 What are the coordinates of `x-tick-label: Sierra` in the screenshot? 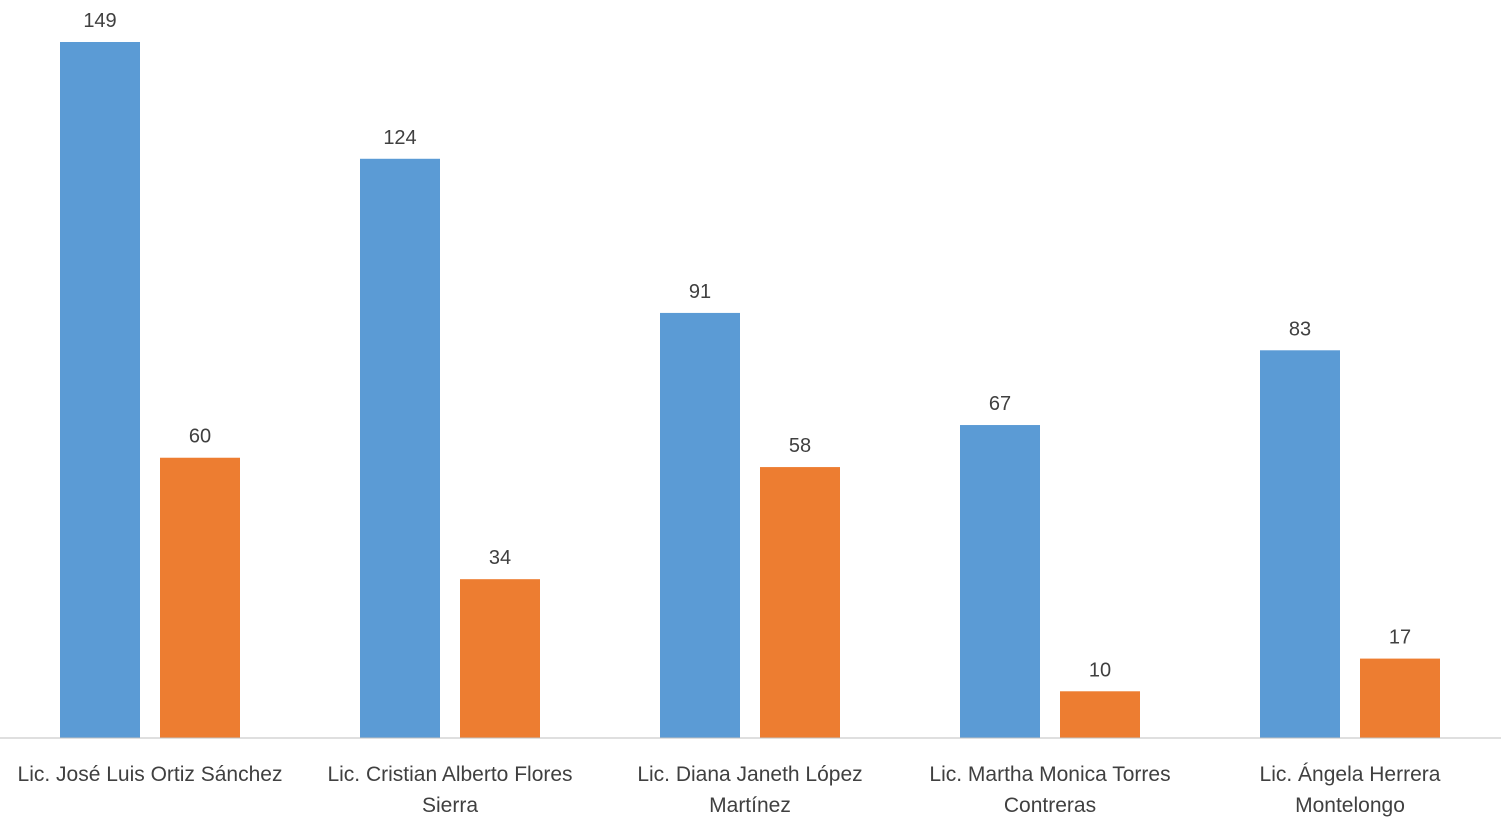 It's located at (450, 805).